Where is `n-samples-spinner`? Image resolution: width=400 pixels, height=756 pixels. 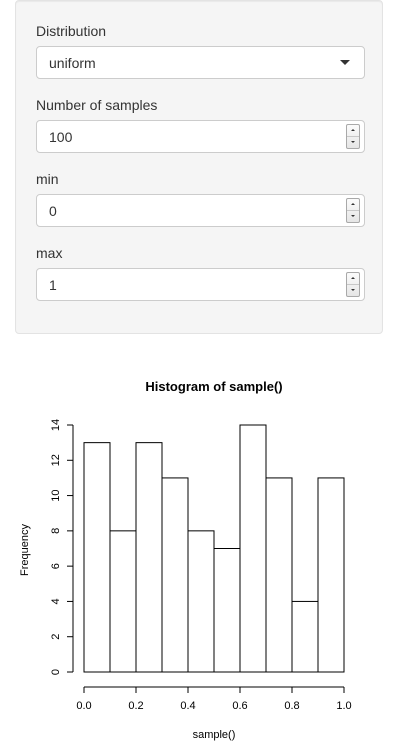 n-samples-spinner is located at coordinates (353, 136).